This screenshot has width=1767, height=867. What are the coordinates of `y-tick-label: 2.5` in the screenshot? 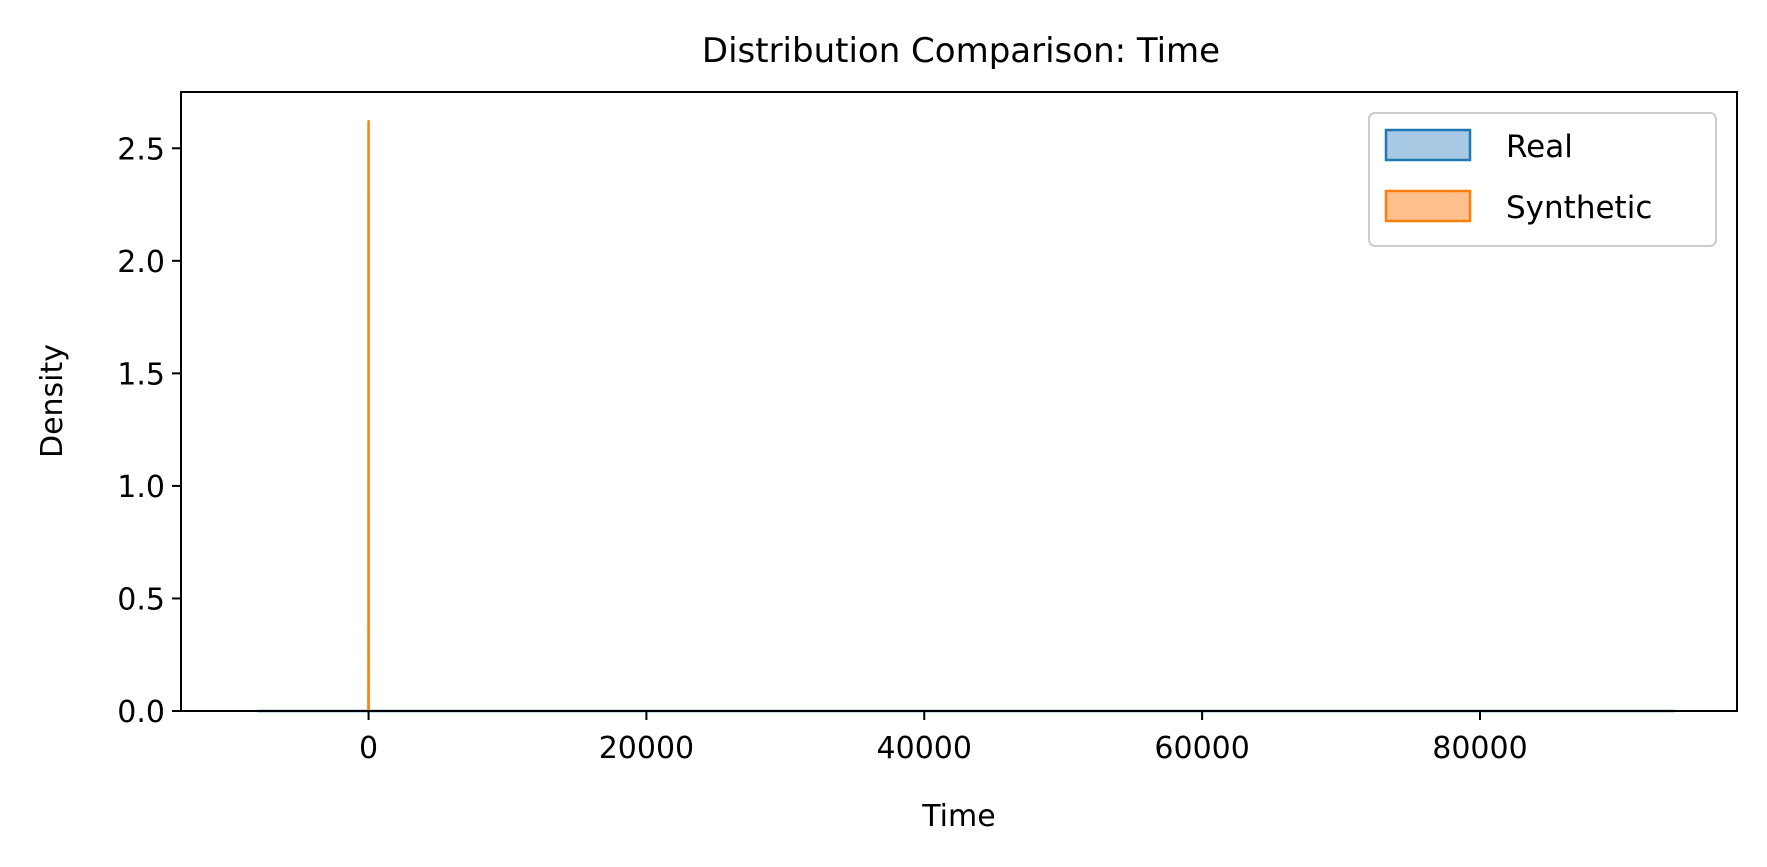 It's located at (141, 149).